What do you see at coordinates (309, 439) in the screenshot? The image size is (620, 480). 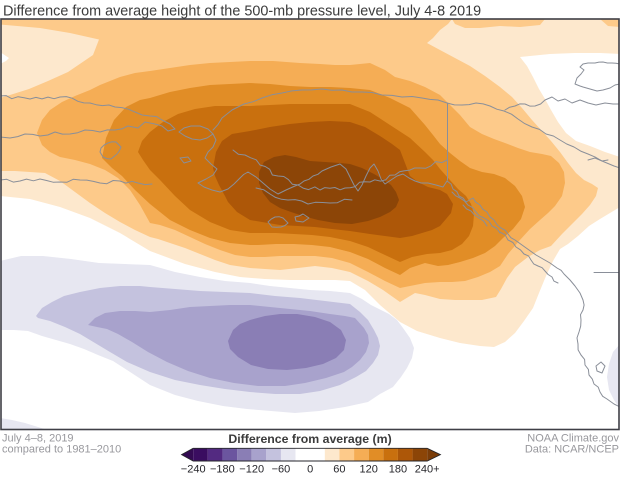 I see `svg-text: Difference from average (m)` at bounding box center [309, 439].